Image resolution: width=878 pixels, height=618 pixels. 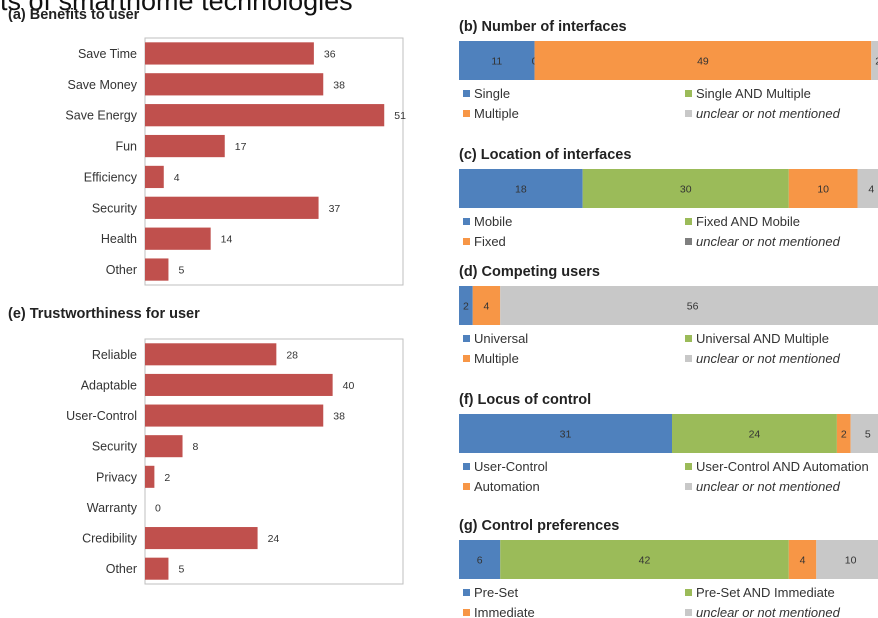 What do you see at coordinates (768, 358) in the screenshot?
I see `d-legend-label: unclear or not mentioned` at bounding box center [768, 358].